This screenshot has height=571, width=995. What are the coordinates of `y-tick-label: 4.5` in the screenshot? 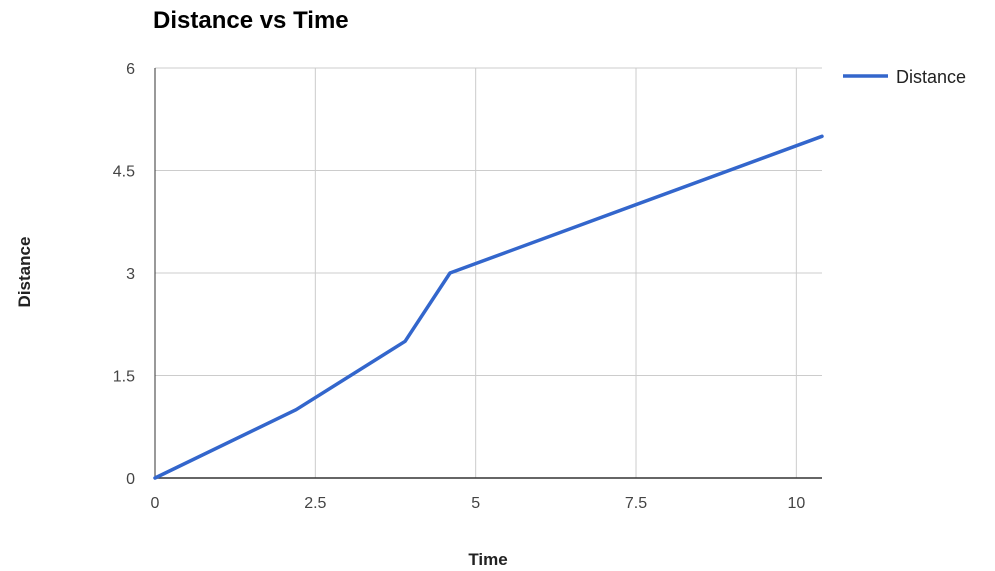 It's located at (124, 172).